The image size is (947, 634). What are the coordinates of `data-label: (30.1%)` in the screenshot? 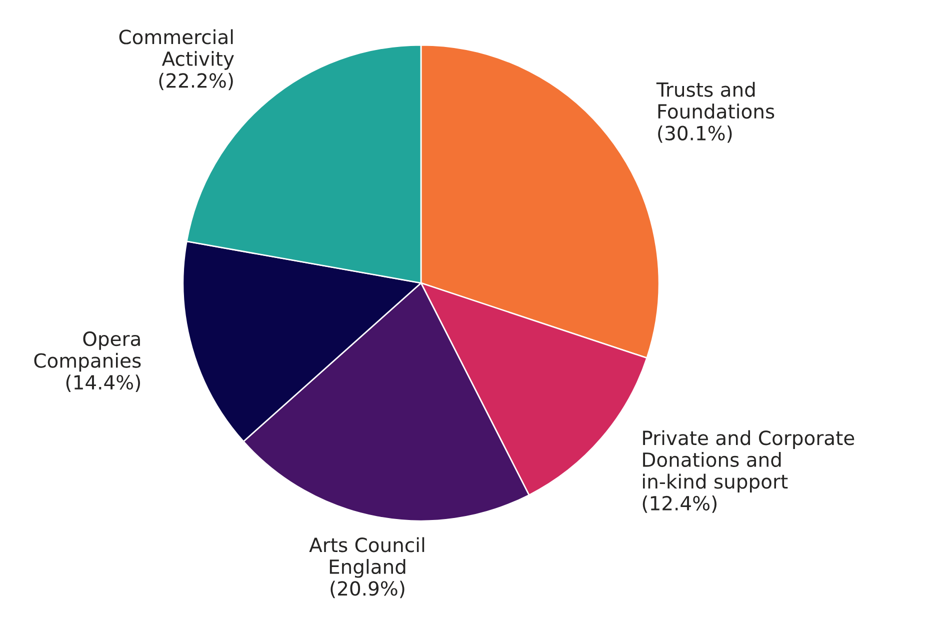 It's located at (695, 134).